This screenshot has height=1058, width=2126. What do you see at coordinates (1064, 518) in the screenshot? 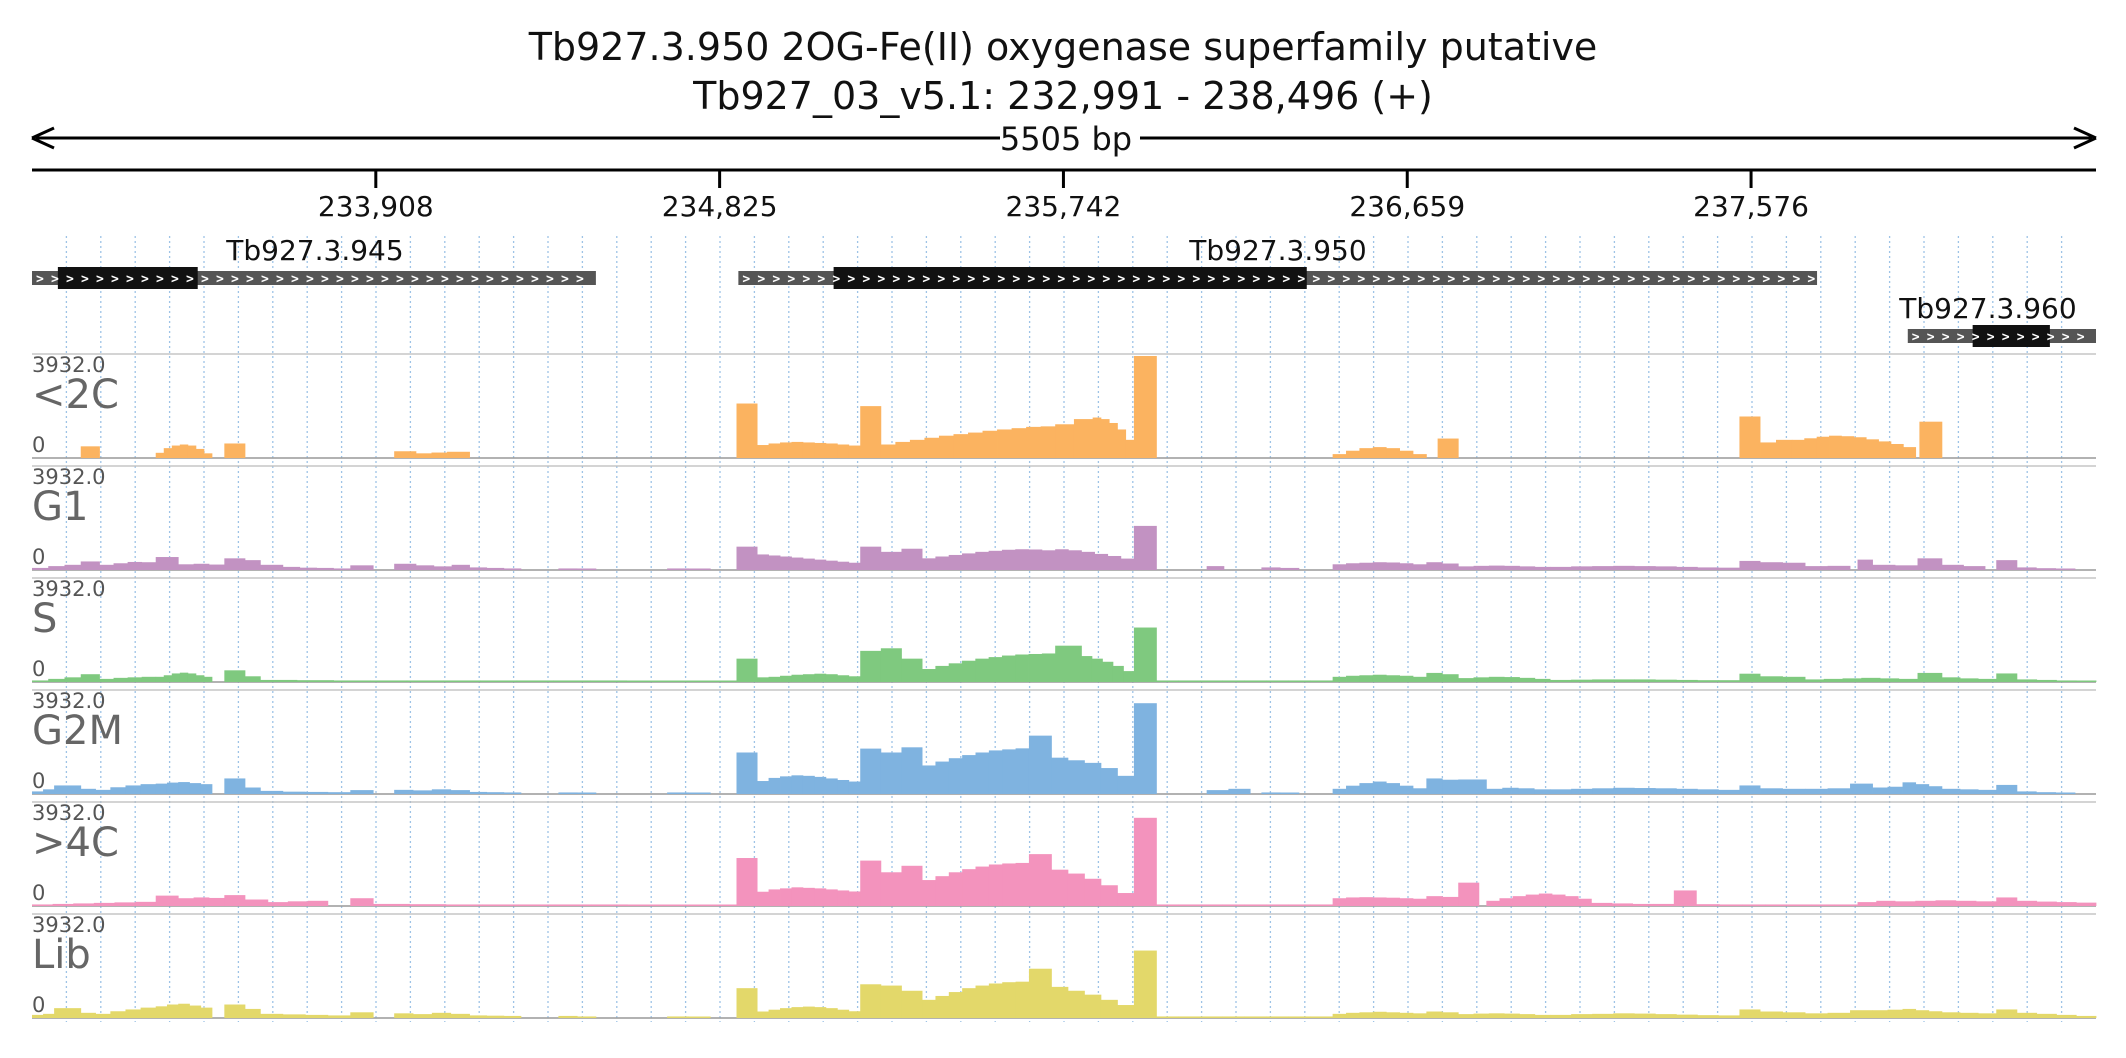
I see `track-1: 3932.0G1 0` at bounding box center [1064, 518].